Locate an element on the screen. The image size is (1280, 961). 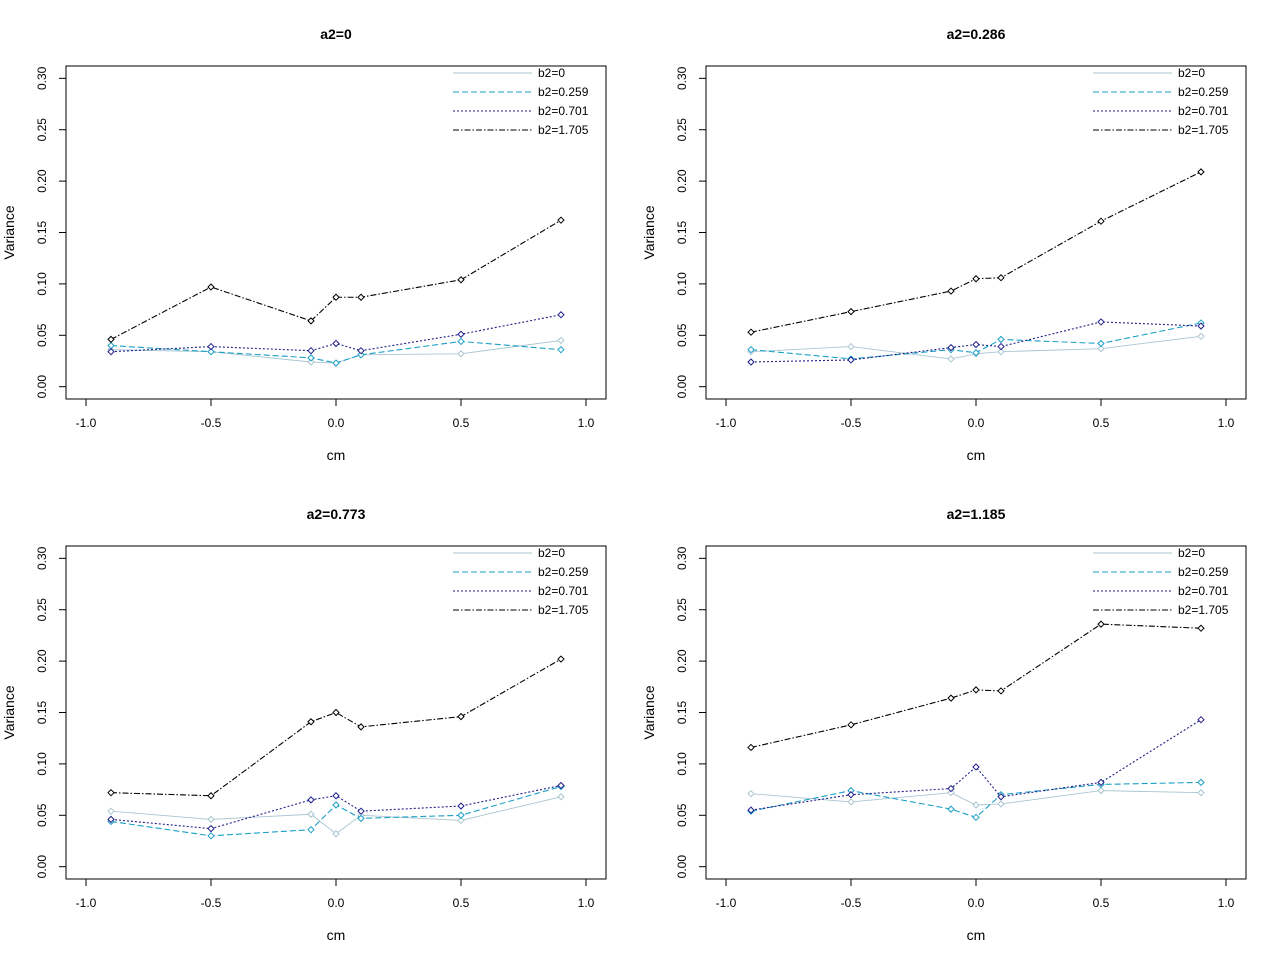
chart-title: a2=1.185 is located at coordinates (976, 514).